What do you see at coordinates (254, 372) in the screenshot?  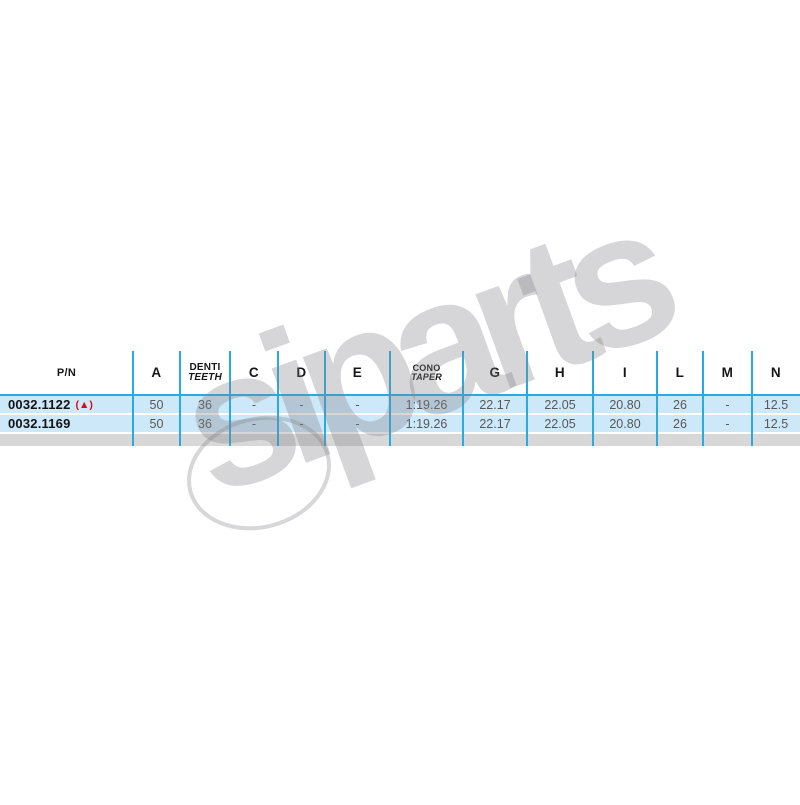 I see `column-header-c: C` at bounding box center [254, 372].